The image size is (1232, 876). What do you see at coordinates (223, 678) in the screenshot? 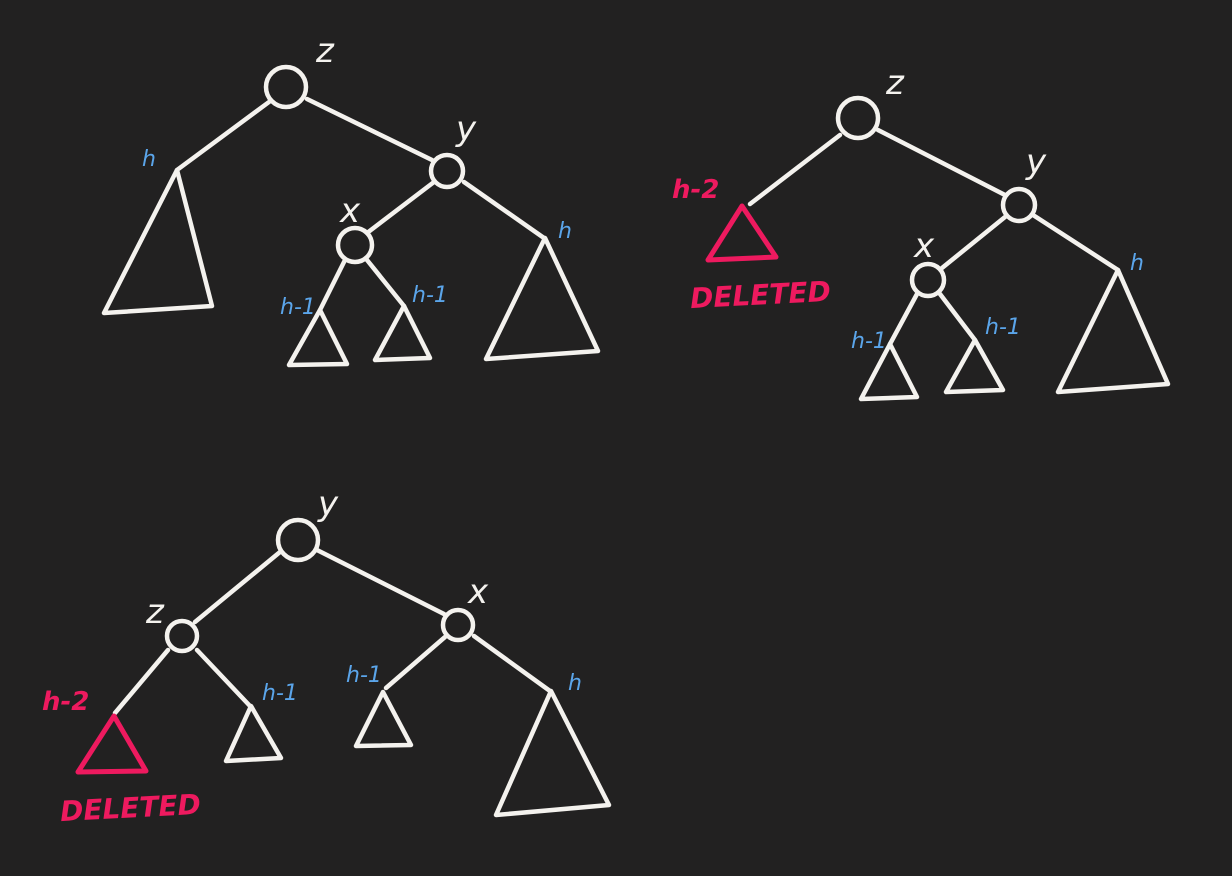
I see `edge-z-right` at bounding box center [223, 678].